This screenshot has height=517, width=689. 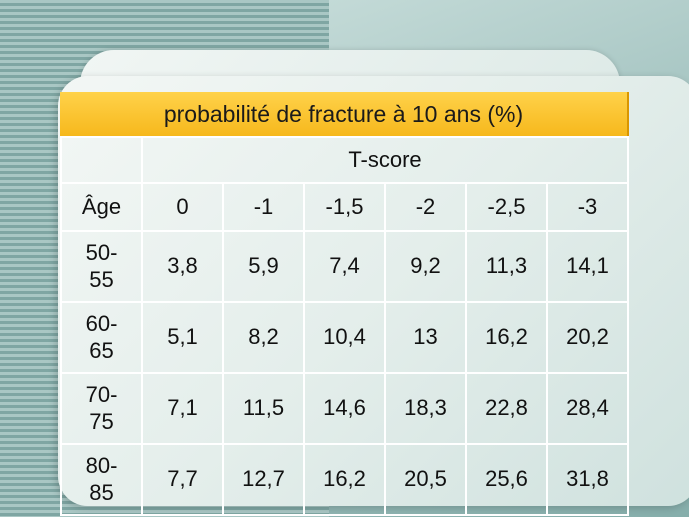 What do you see at coordinates (101, 279) in the screenshot?
I see `age-range-end: 55` at bounding box center [101, 279].